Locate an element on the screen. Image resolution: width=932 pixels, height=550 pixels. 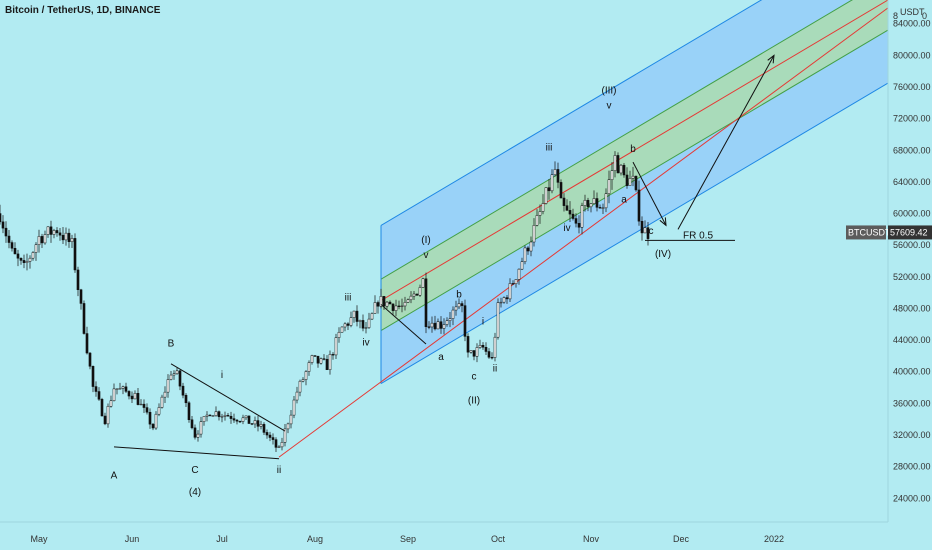
time-tick-label: Oct is located at coordinates (498, 539).